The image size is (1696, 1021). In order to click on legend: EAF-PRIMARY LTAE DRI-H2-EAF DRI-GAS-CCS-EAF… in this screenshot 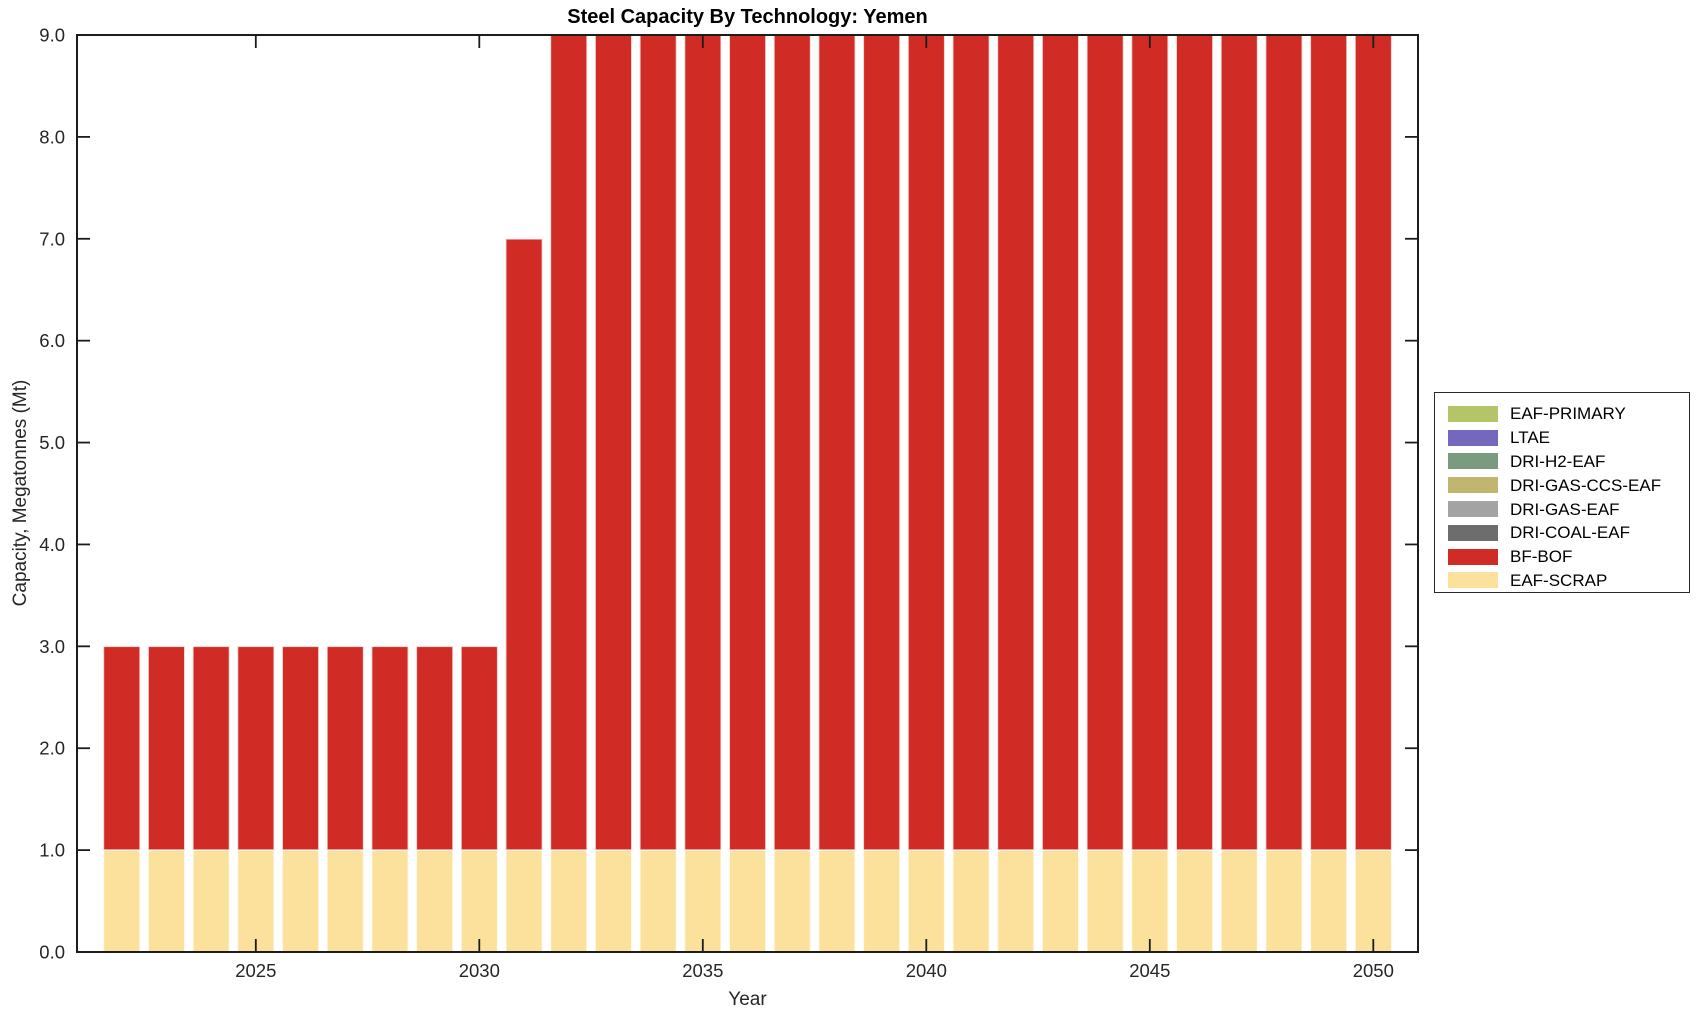, I will do `click(1562, 492)`.